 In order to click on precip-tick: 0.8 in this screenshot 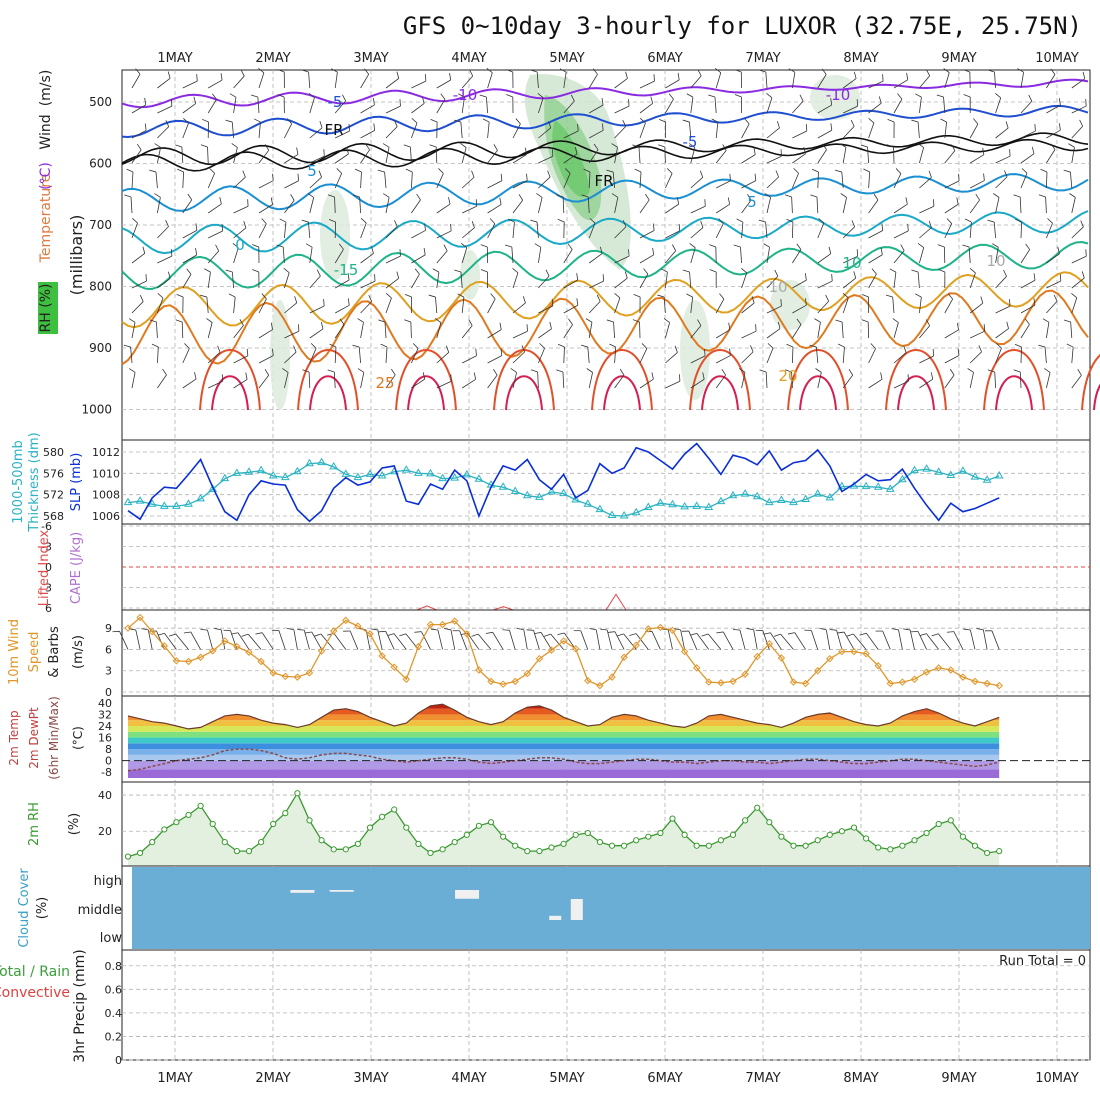, I will do `click(114, 966)`.